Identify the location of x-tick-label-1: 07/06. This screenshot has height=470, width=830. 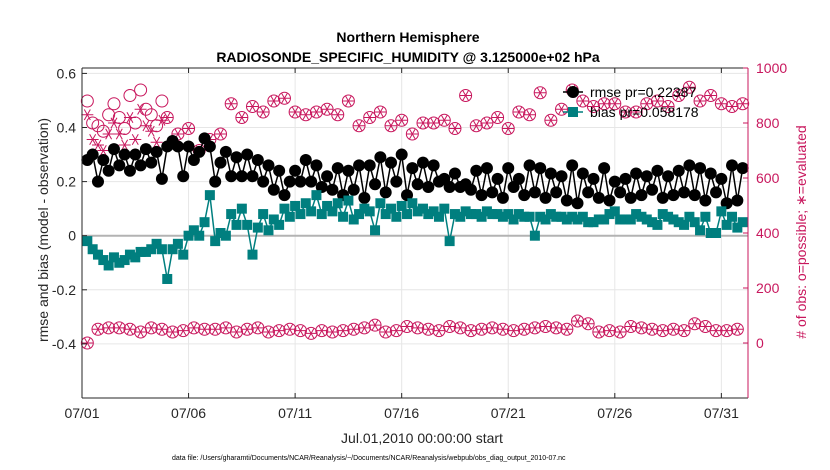
(188, 413).